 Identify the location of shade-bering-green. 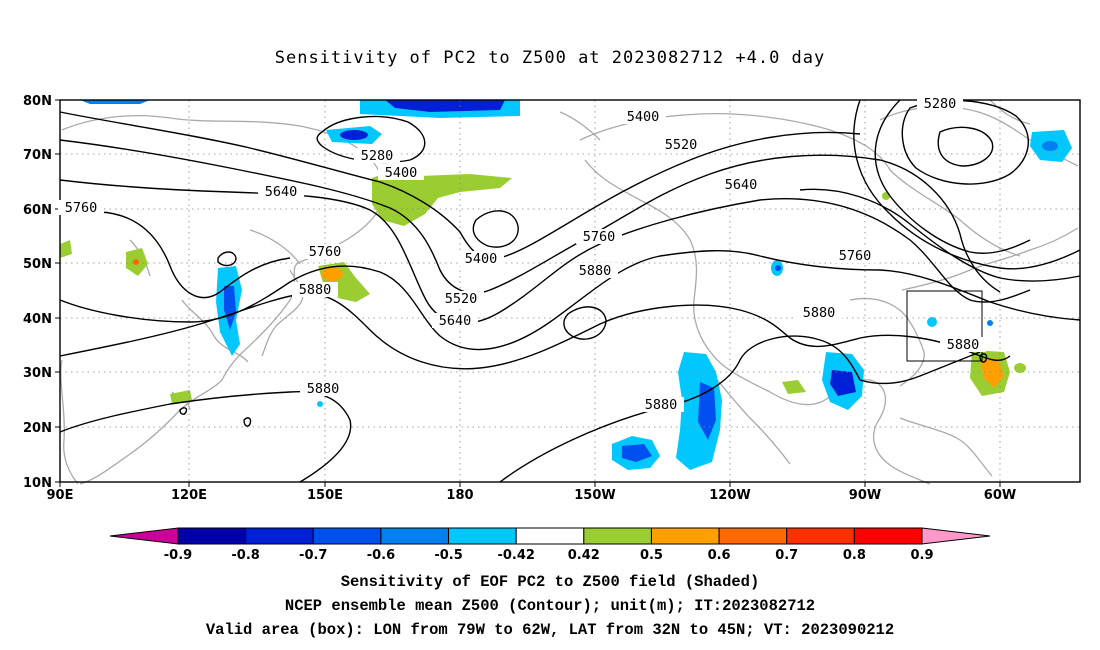
(442, 198).